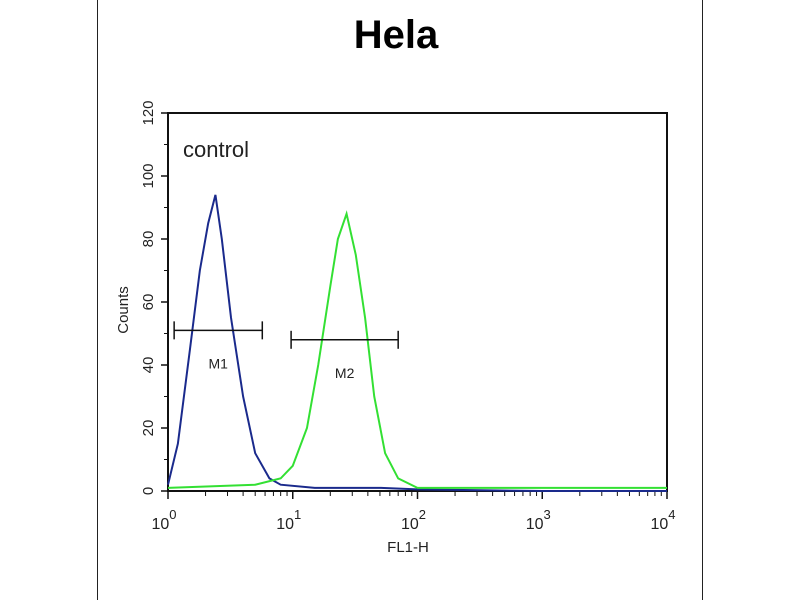 The width and height of the screenshot is (800, 600). What do you see at coordinates (547, 514) in the screenshot?
I see `x-tick-exponent: 3` at bounding box center [547, 514].